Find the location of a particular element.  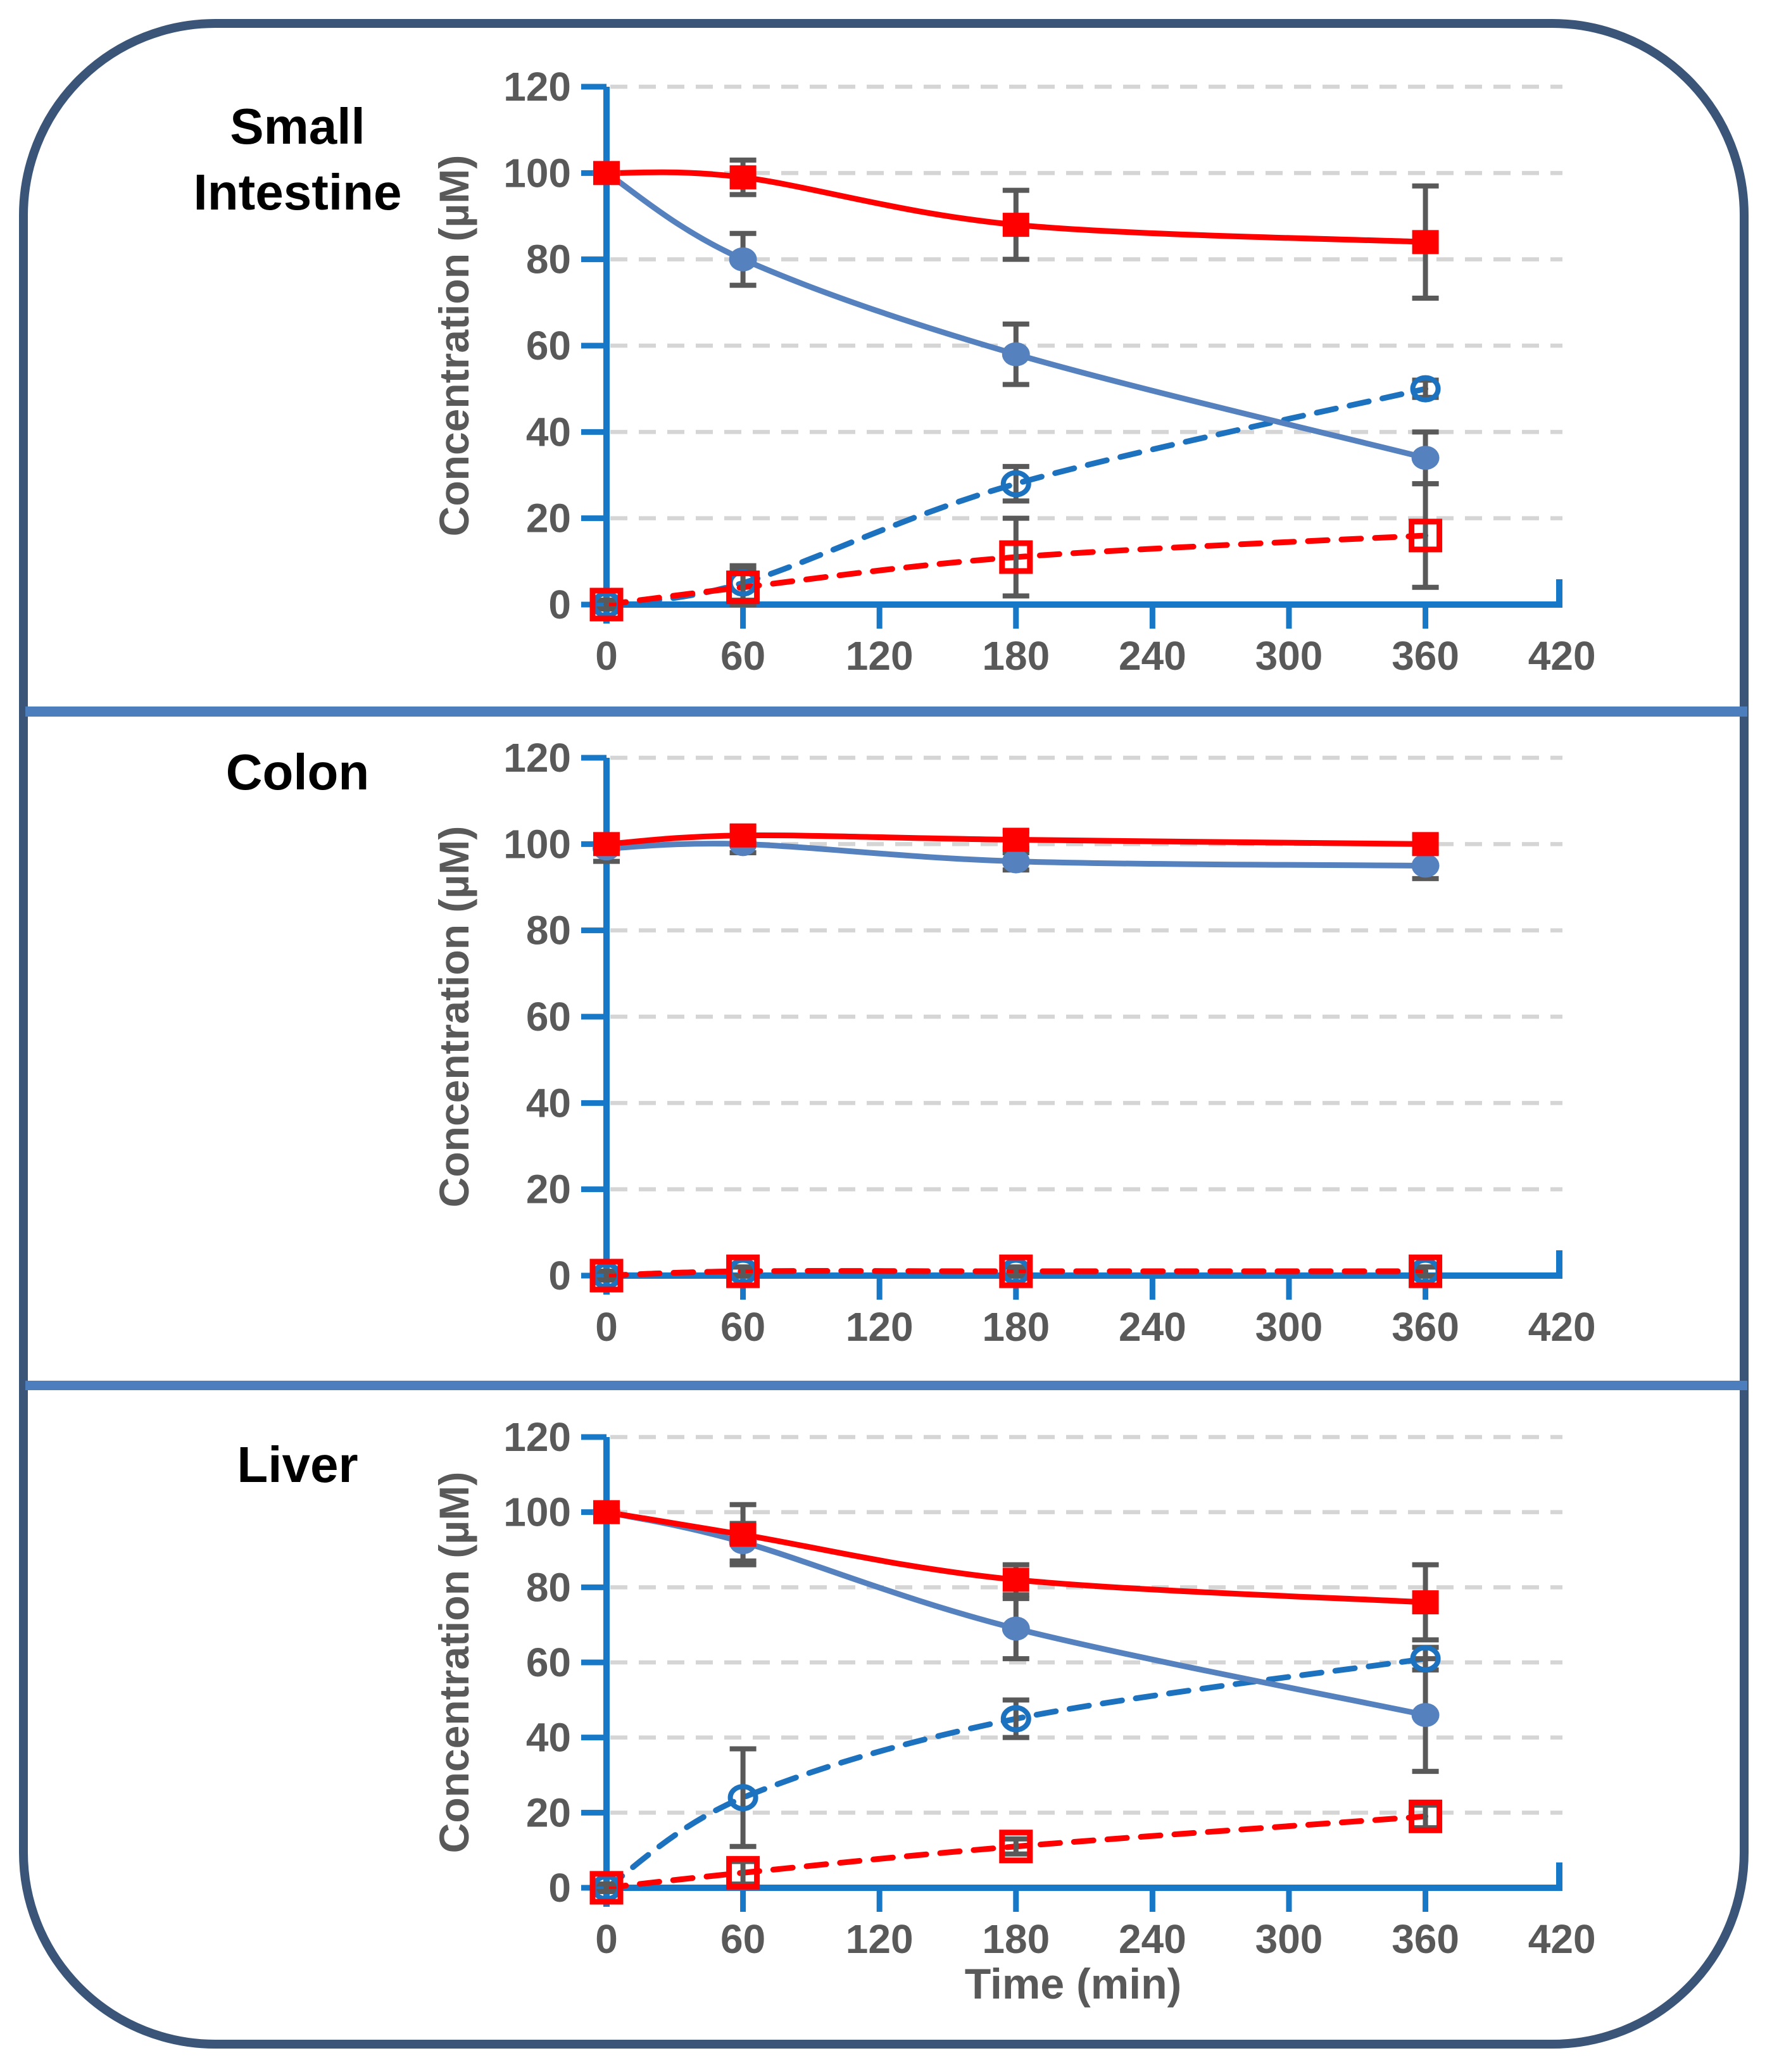

panel-title-small-intestine: Small Intestine is located at coordinates (297, 159).